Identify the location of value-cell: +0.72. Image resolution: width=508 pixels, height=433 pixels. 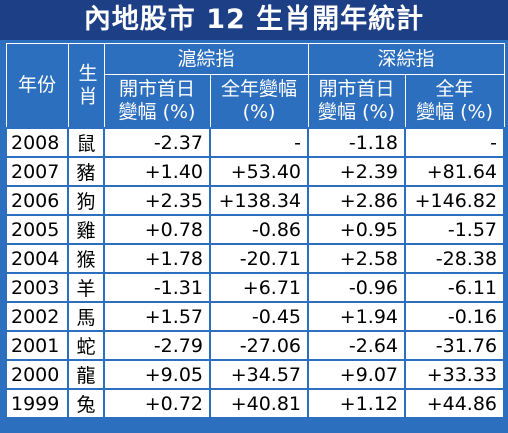
(157, 403).